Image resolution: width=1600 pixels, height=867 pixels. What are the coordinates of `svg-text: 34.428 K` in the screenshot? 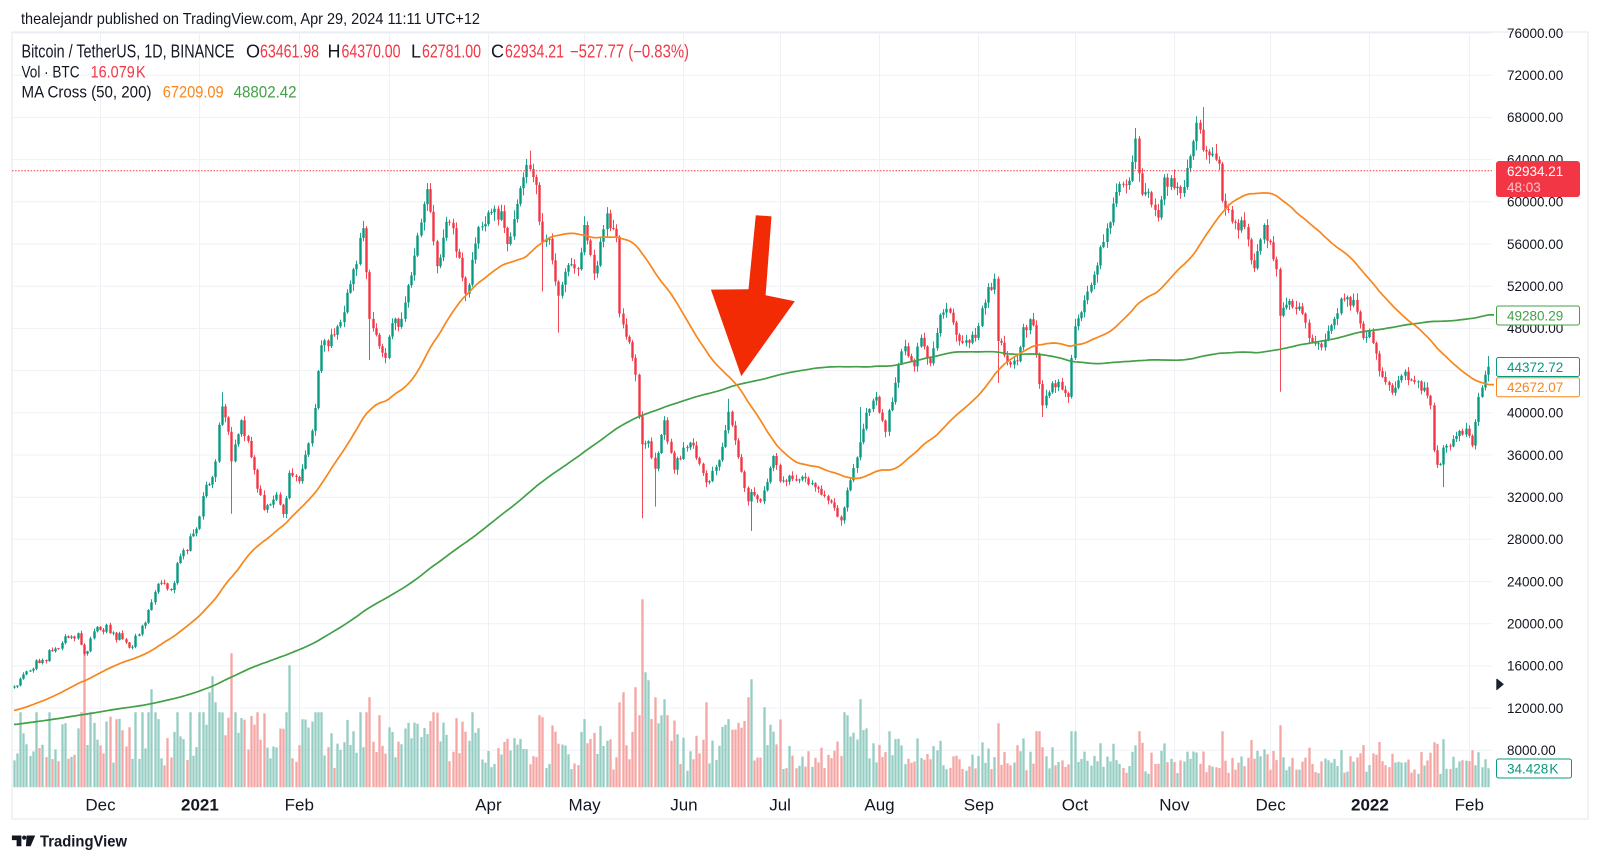 It's located at (1532, 768).